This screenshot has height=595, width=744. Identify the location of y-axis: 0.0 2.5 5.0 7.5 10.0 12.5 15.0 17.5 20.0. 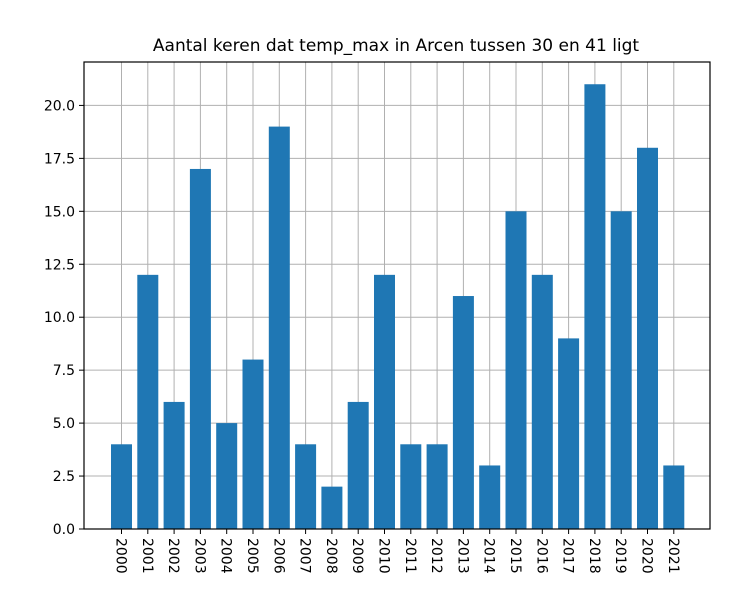
(64, 318).